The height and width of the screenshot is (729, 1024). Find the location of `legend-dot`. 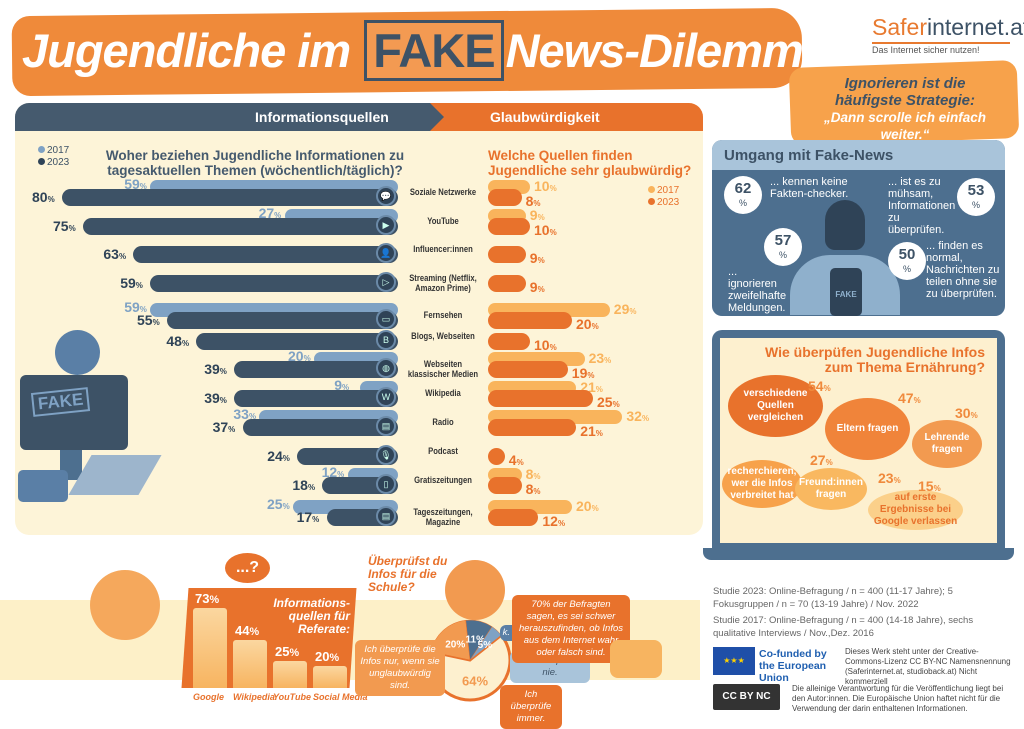

legend-dot is located at coordinates (41, 149).